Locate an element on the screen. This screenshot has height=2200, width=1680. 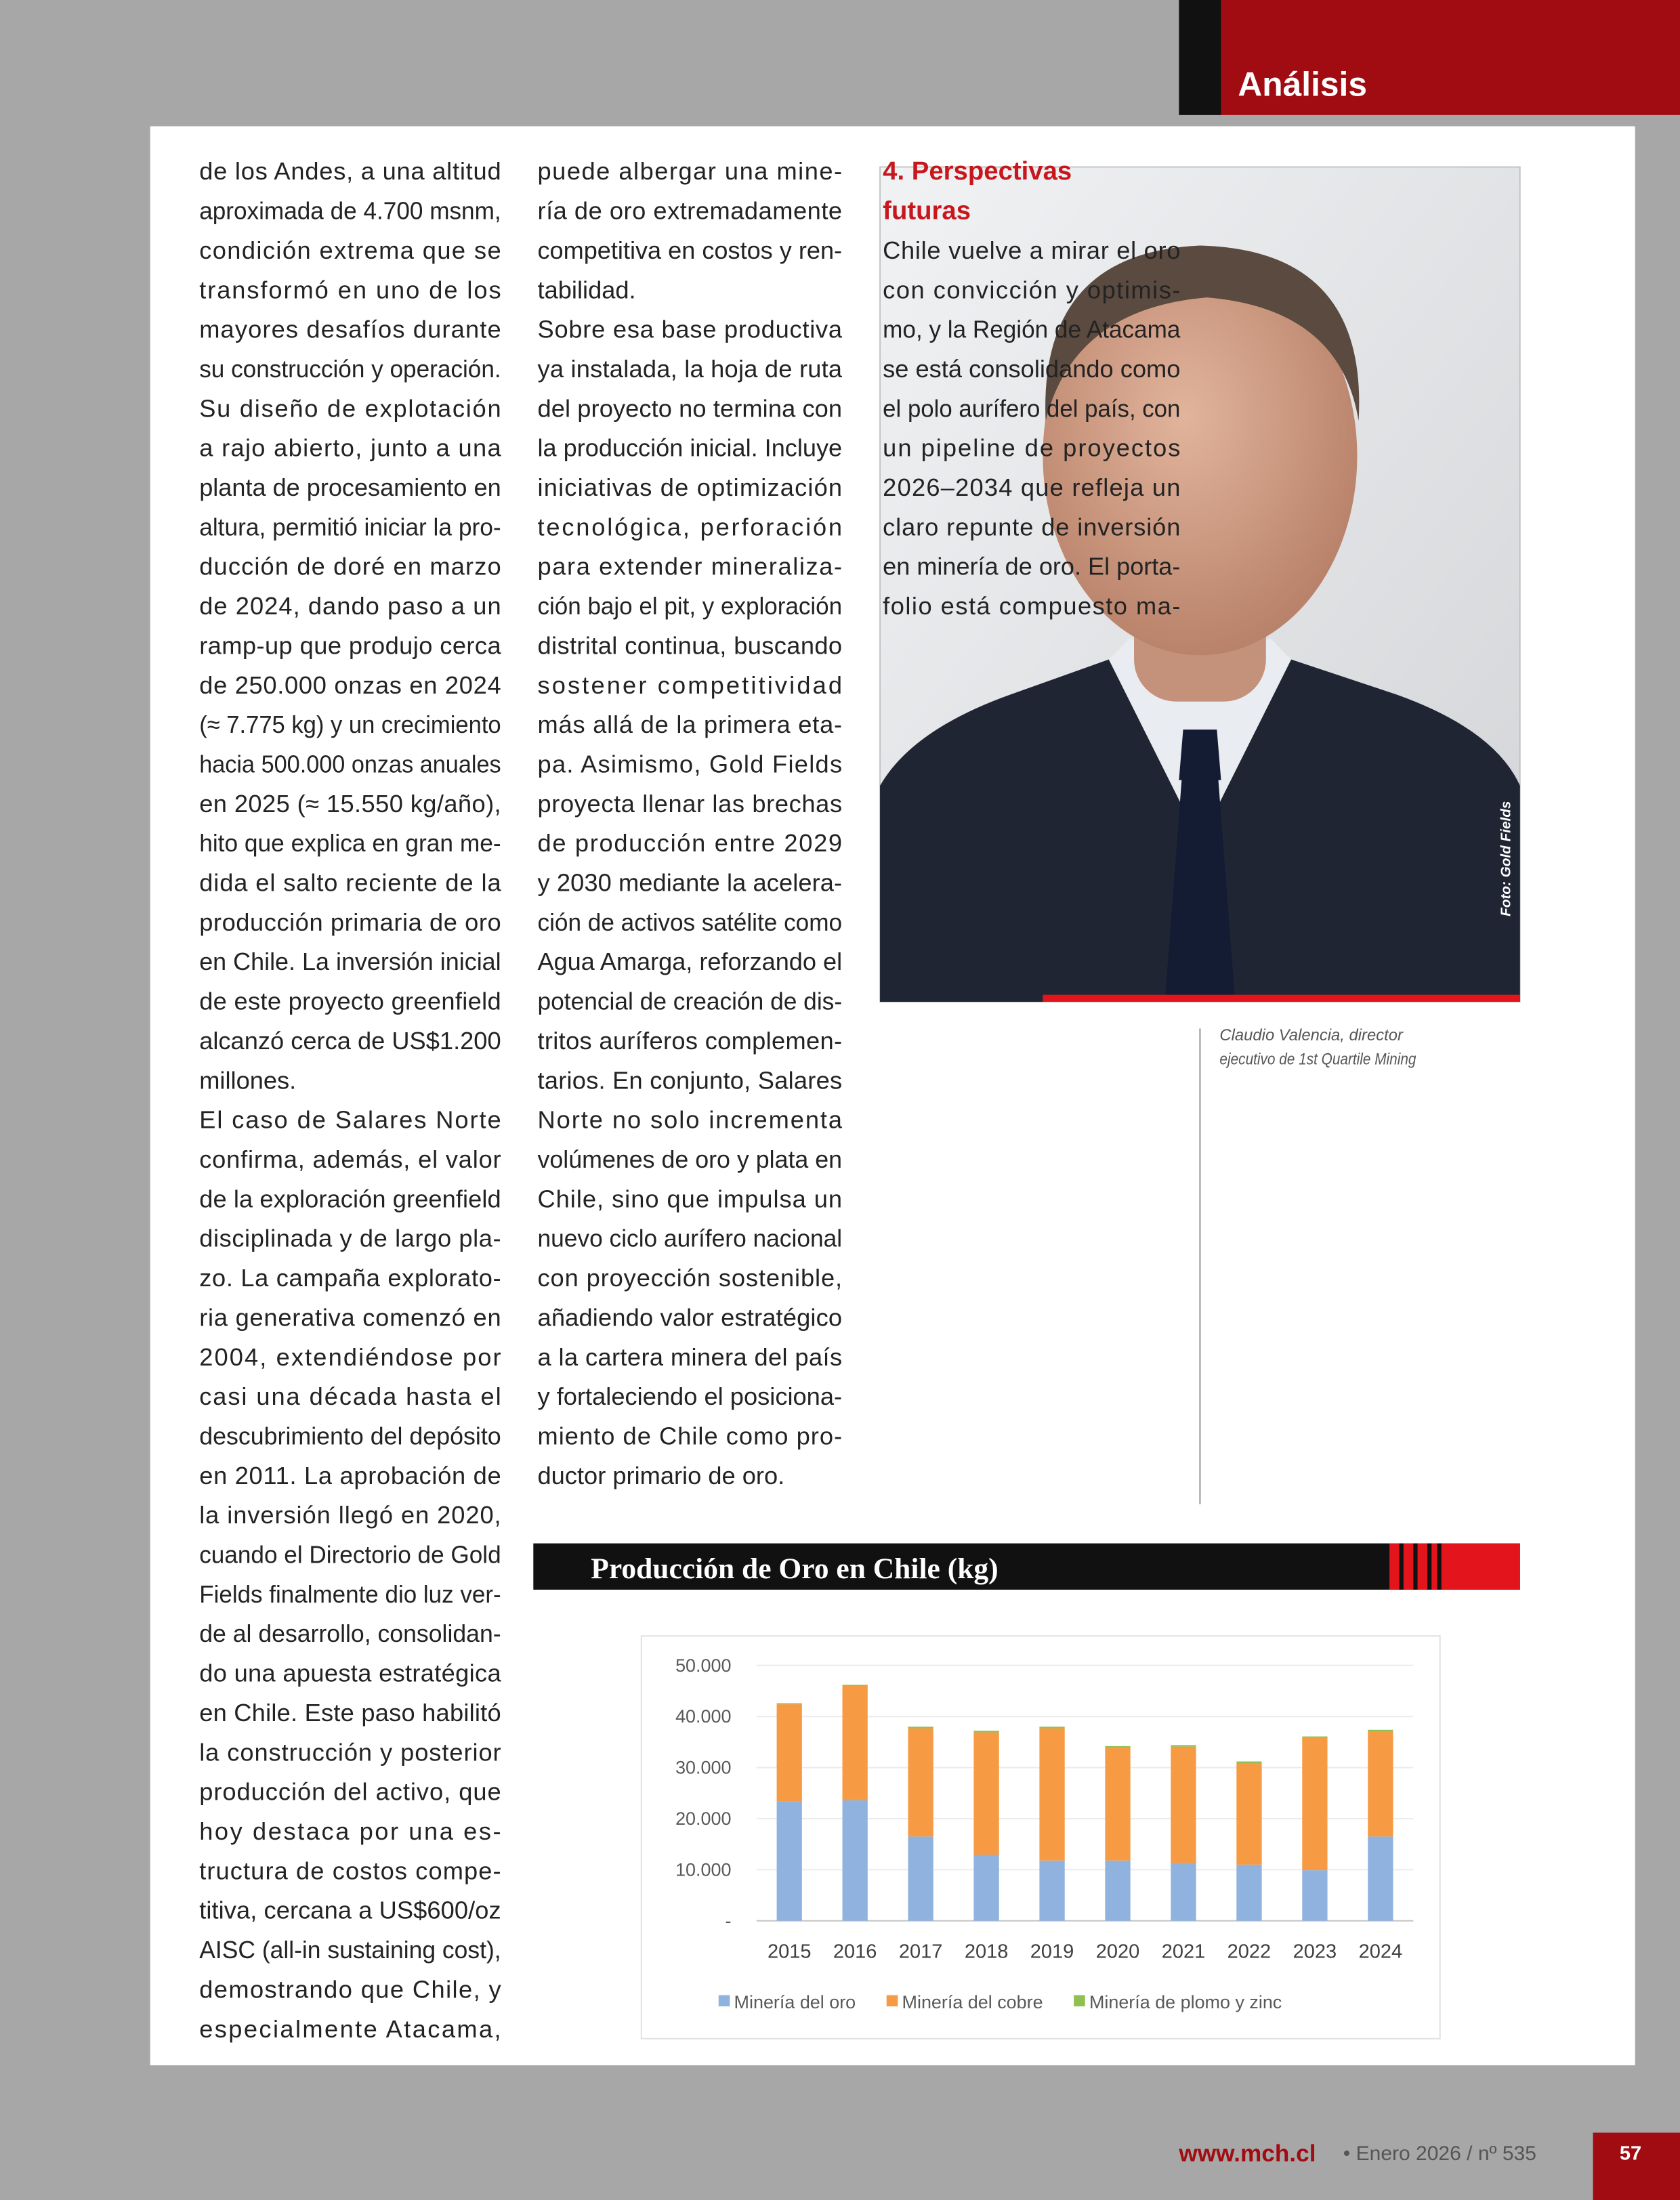
text-line: en 2025 (≈ 15.550 kg/año), is located at coordinates (350, 804).